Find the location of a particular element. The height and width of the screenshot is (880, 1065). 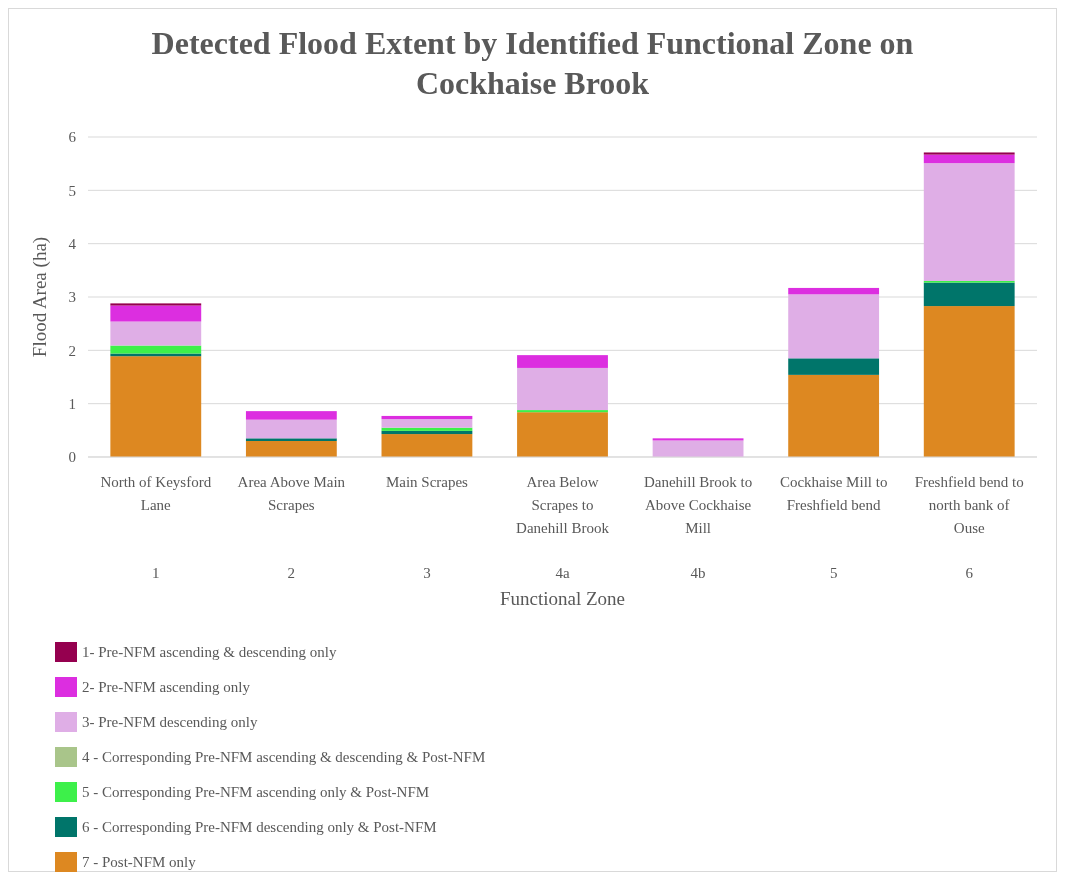

text: 3 is located at coordinates (427, 573).